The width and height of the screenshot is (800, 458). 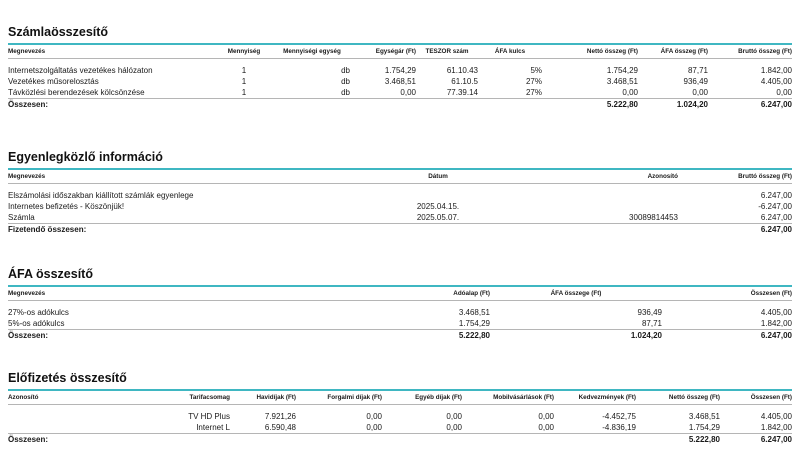 What do you see at coordinates (438, 177) in the screenshot?
I see `column-header: Dátum` at bounding box center [438, 177].